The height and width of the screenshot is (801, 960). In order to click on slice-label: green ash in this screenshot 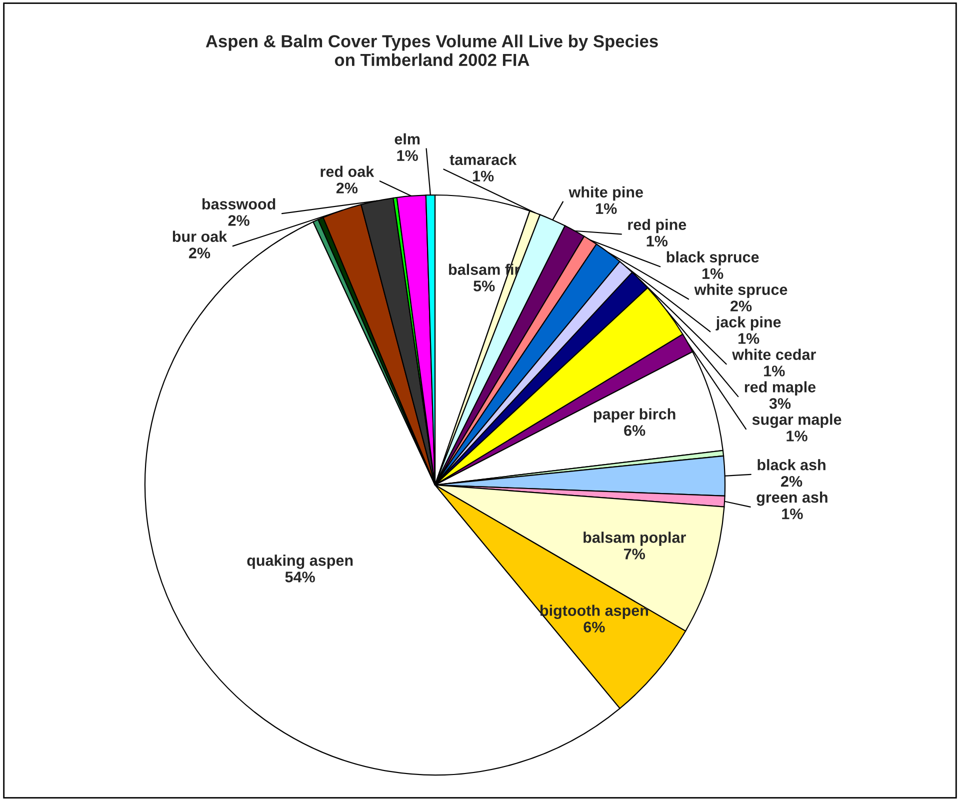, I will do `click(792, 499)`.